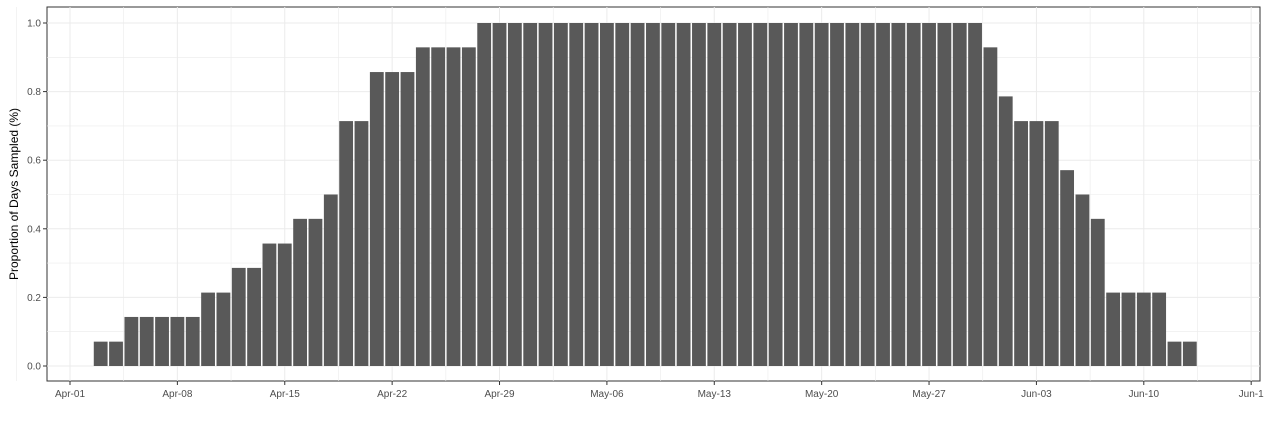 The image size is (1267, 422). What do you see at coordinates (34, 161) in the screenshot?
I see `y-tick-label: 0.6` at bounding box center [34, 161].